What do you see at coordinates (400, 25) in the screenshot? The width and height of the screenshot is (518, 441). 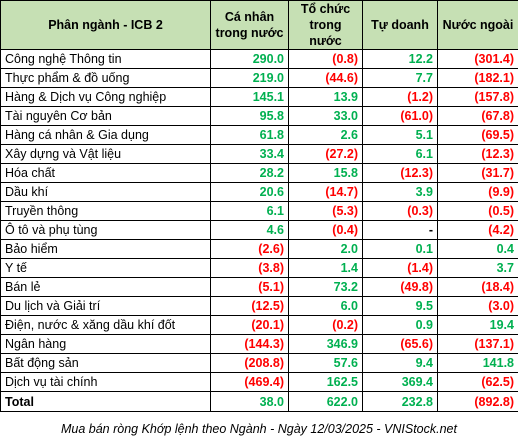 I see `header-proprietary: Tự doanh` at bounding box center [400, 25].